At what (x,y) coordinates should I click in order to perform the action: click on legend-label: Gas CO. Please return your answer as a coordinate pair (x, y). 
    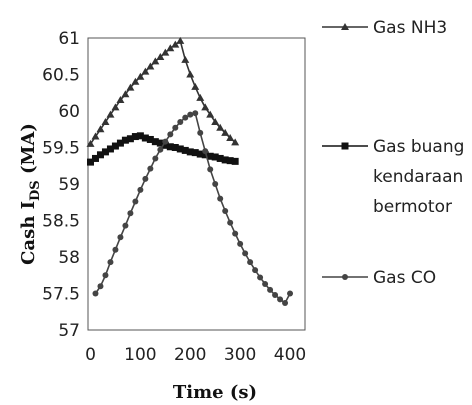
    Looking at the image, I should click on (404, 278).